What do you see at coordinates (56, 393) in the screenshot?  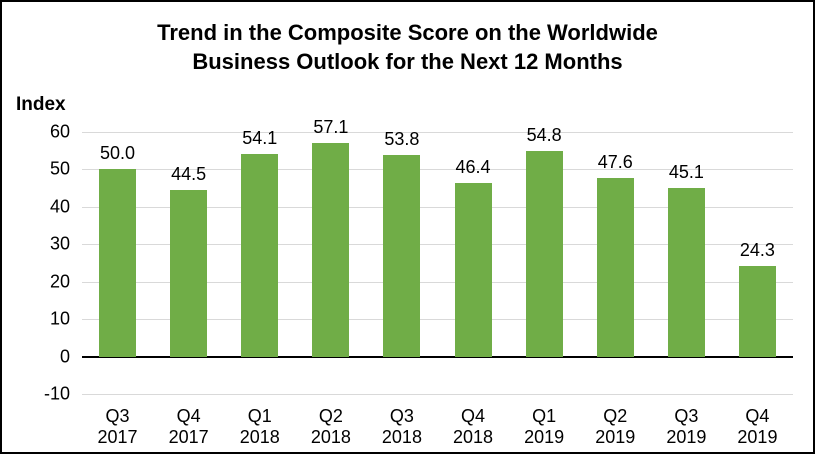 I see `y-tick-label--10: -10` at bounding box center [56, 393].